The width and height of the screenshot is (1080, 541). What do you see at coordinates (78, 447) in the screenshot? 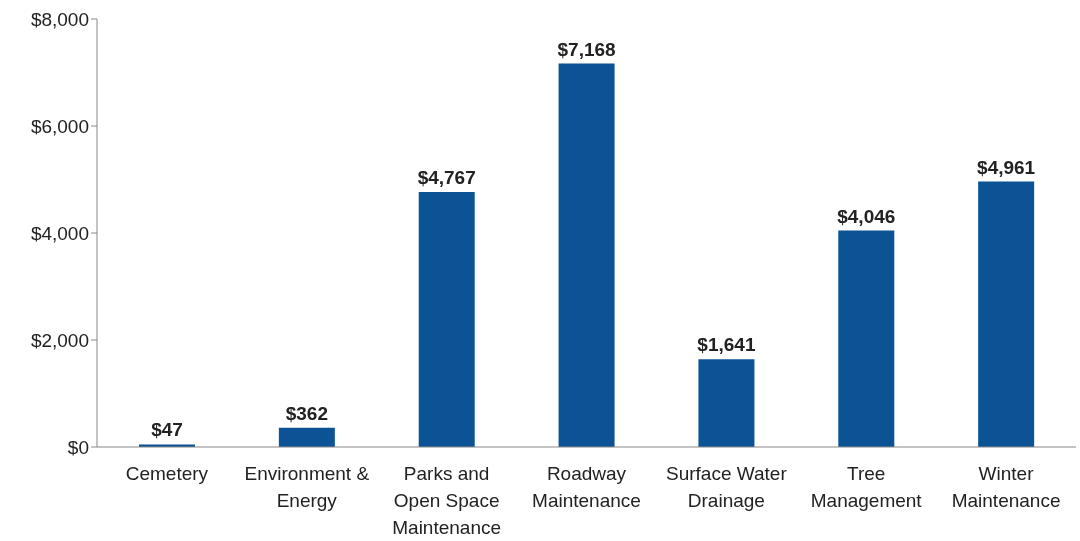
I see `y-tick-label: $0` at bounding box center [78, 447].